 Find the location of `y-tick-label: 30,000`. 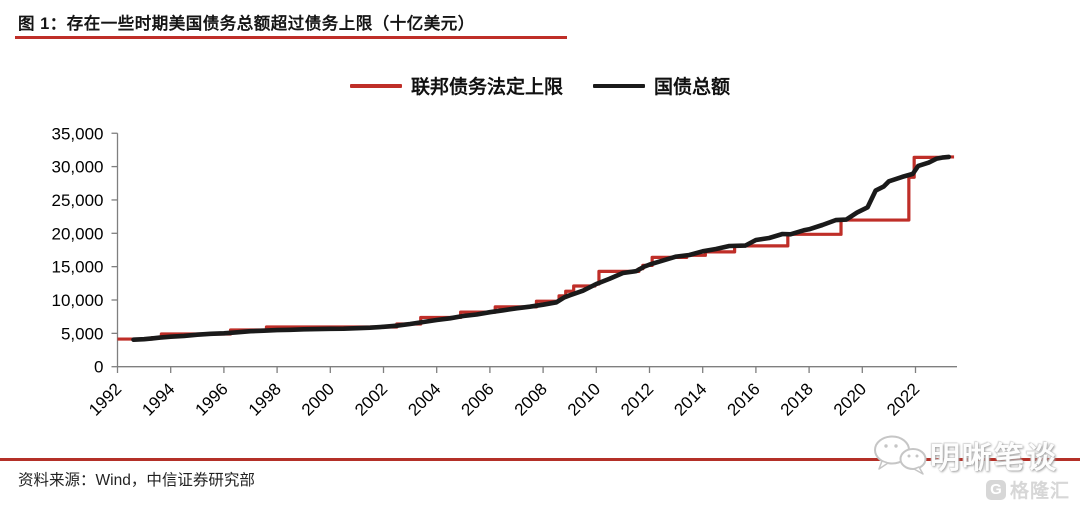

y-tick-label: 30,000 is located at coordinates (78, 167).